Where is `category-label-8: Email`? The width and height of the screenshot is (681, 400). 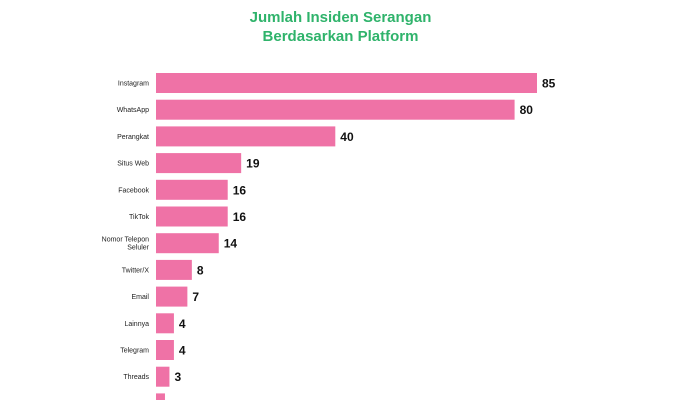
category-label-8: Email is located at coordinates (140, 297).